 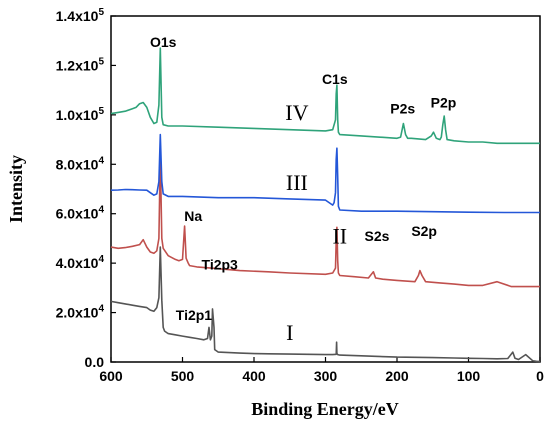 I want to click on series-line-III, so click(x=325, y=173).